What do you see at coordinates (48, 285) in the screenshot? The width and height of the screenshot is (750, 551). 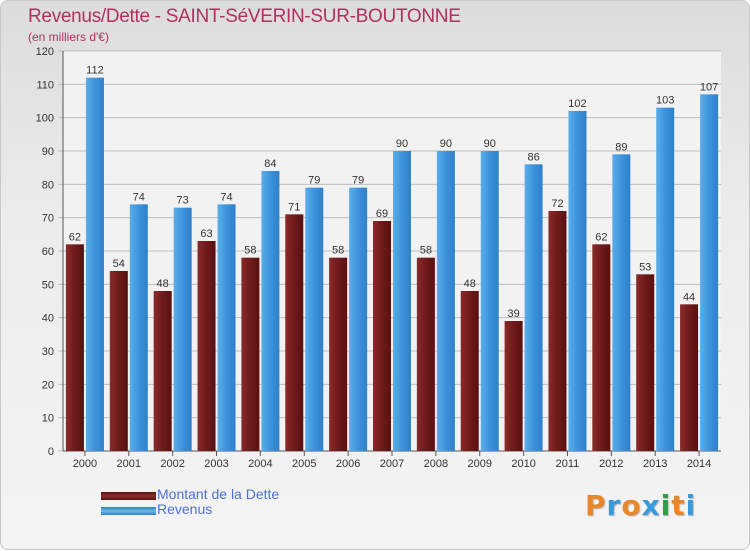 I see `y-tick-label: 50` at bounding box center [48, 285].